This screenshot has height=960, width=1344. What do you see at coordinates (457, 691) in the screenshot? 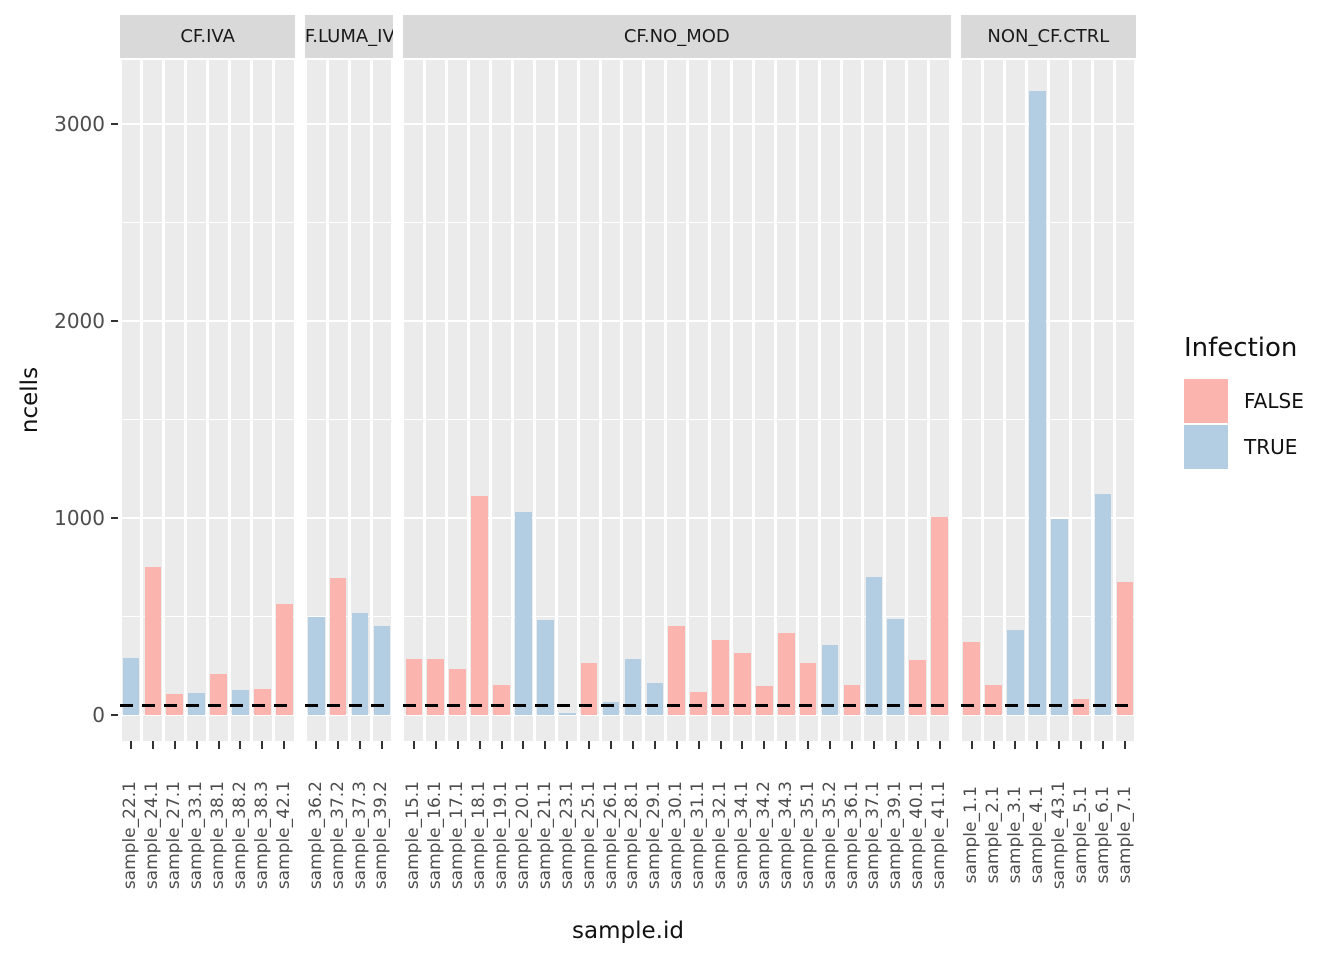
I see `bar-sample_17.1` at bounding box center [457, 691].